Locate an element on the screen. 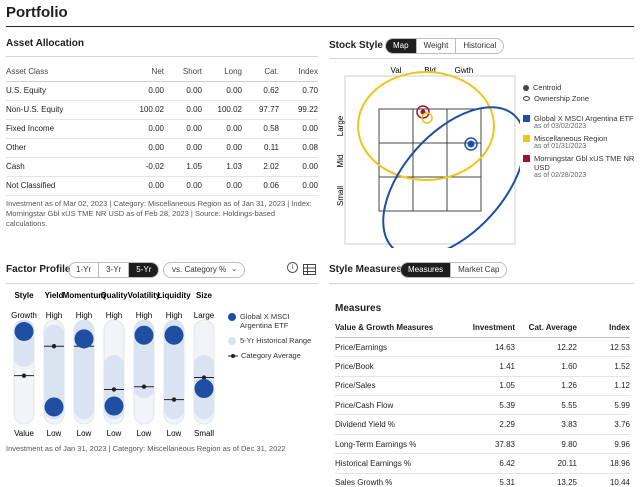  value-cell: 0.06 is located at coordinates (260, 186).